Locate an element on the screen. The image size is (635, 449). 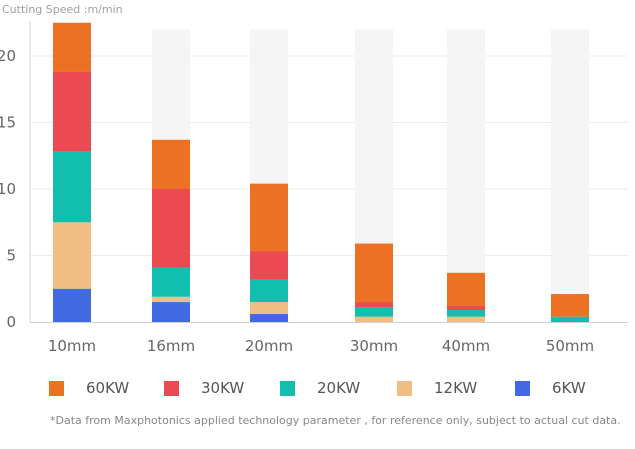
legend-item-12kw: 12KW is located at coordinates (437, 388).